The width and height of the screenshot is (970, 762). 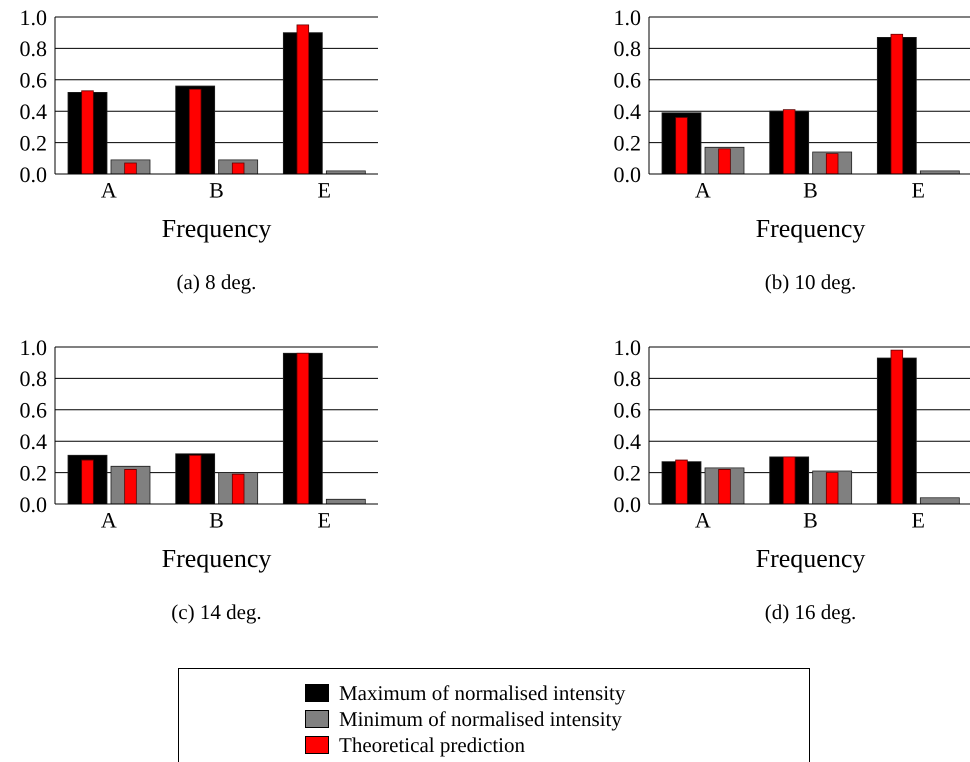 I want to click on text: (a) 8 deg., so click(x=217, y=282).